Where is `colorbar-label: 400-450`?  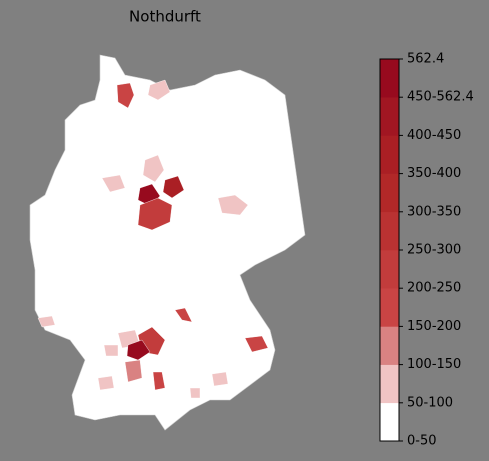
colorbar-label: 400-450 is located at coordinates (434, 135).